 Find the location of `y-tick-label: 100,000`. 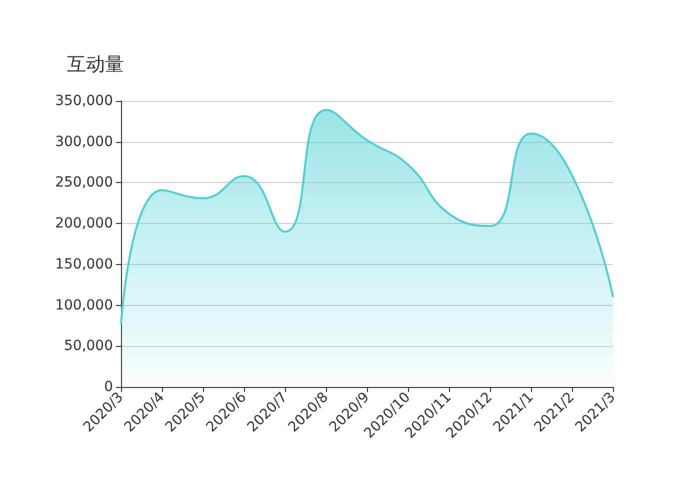

y-tick-label: 100,000 is located at coordinates (84, 305).